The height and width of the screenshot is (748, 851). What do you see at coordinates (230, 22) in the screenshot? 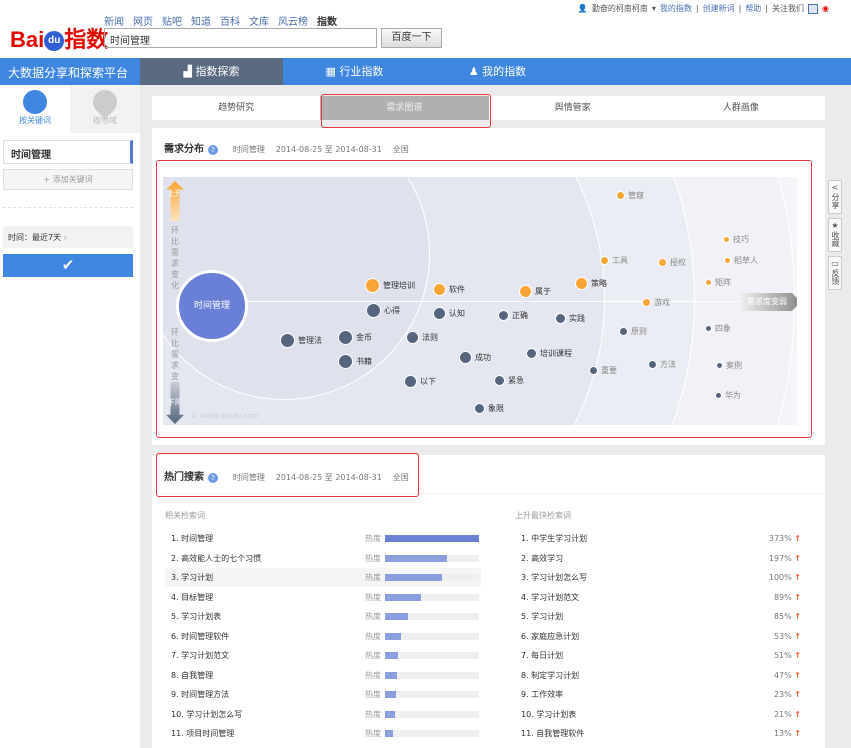
I see `link-baike: 百科` at bounding box center [230, 22].